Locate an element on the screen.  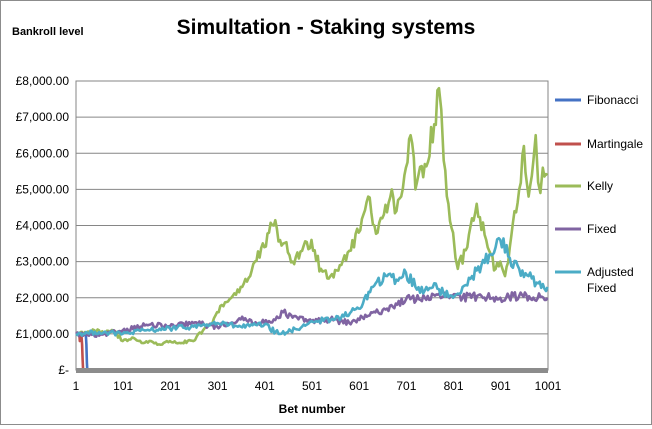
legend-entry-1: Martingale is located at coordinates (615, 144).